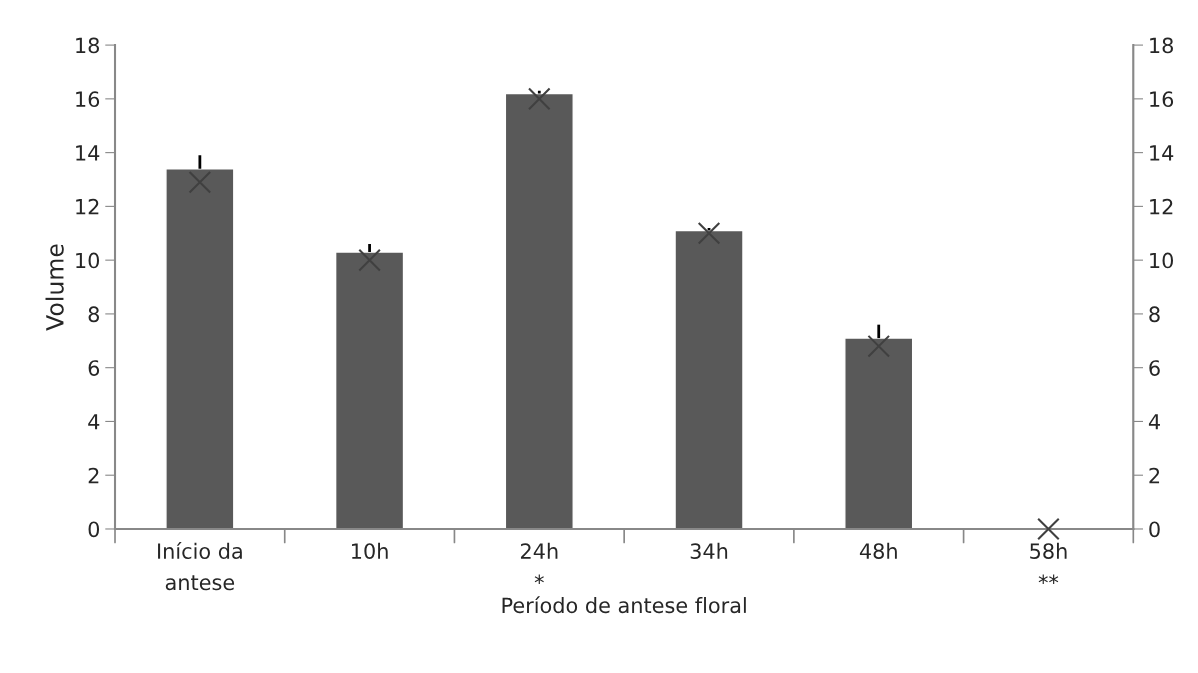 Image resolution: width=1198 pixels, height=673 pixels. What do you see at coordinates (1162, 99) in the screenshot?
I see `y2-tick-label: 16` at bounding box center [1162, 99].